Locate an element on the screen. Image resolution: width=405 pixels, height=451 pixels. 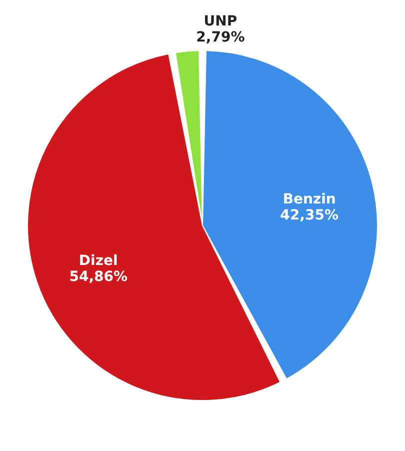
data-label: 2,79% is located at coordinates (220, 37).